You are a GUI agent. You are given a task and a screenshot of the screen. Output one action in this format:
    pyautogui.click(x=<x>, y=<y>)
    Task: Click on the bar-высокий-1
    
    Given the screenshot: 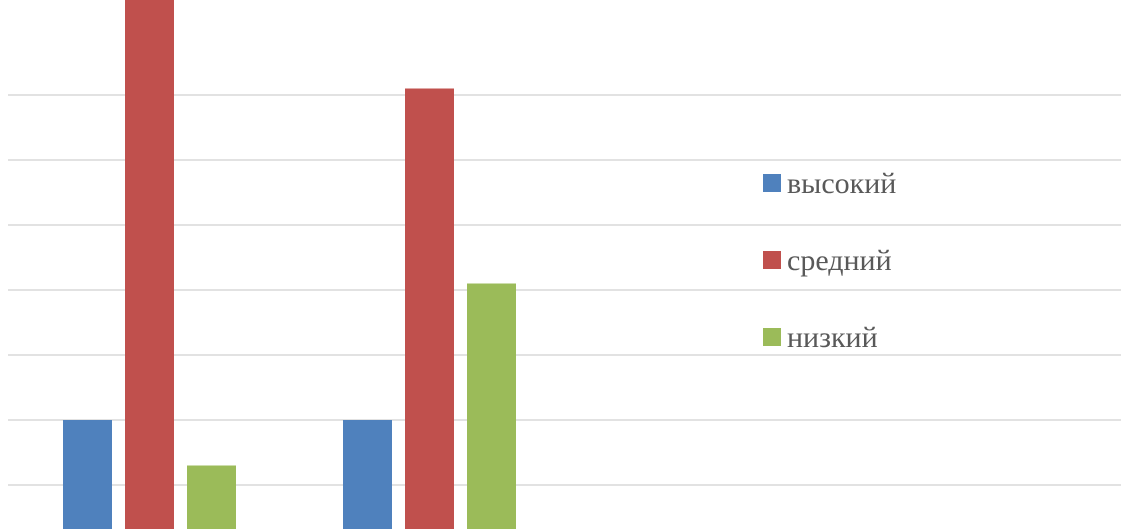 What is the action you would take?
    pyautogui.click(x=87, y=474)
    